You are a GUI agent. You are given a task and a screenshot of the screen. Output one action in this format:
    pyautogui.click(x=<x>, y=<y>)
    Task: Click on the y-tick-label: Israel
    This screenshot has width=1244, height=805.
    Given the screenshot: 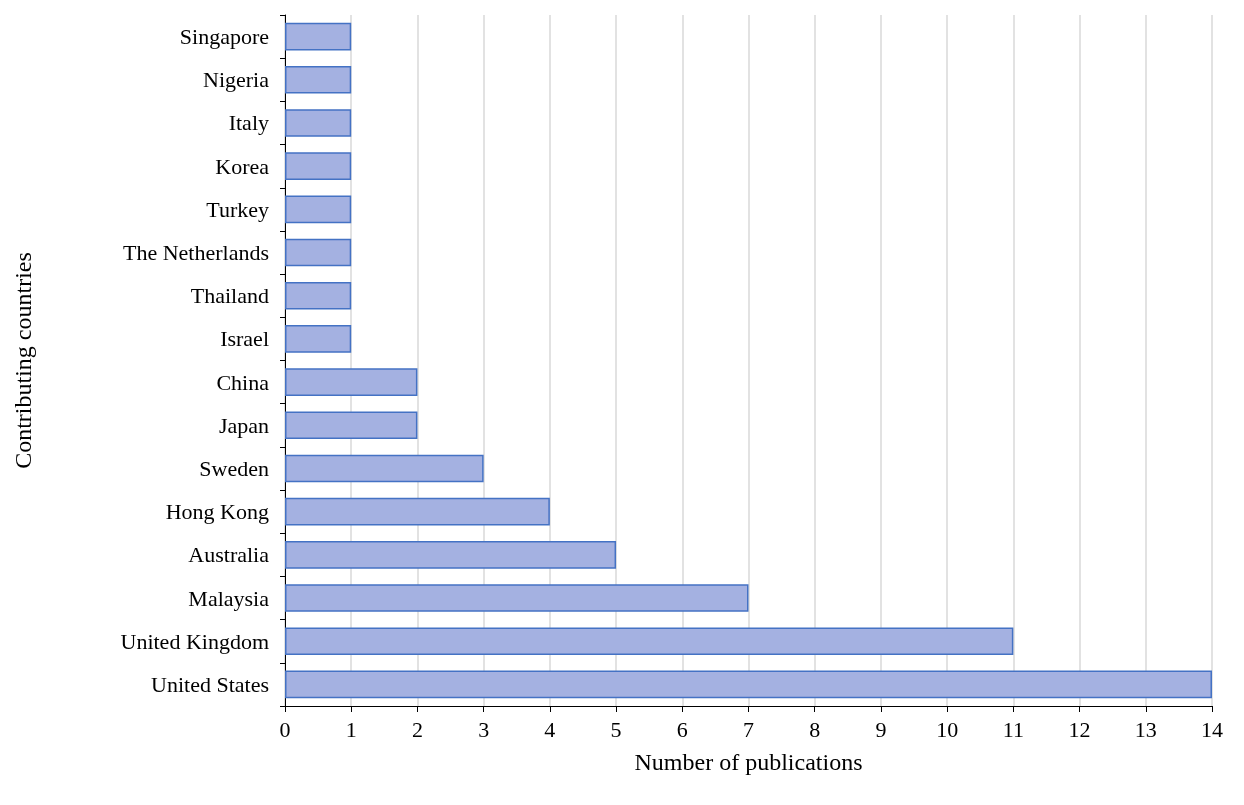 What is the action you would take?
    pyautogui.click(x=244, y=339)
    